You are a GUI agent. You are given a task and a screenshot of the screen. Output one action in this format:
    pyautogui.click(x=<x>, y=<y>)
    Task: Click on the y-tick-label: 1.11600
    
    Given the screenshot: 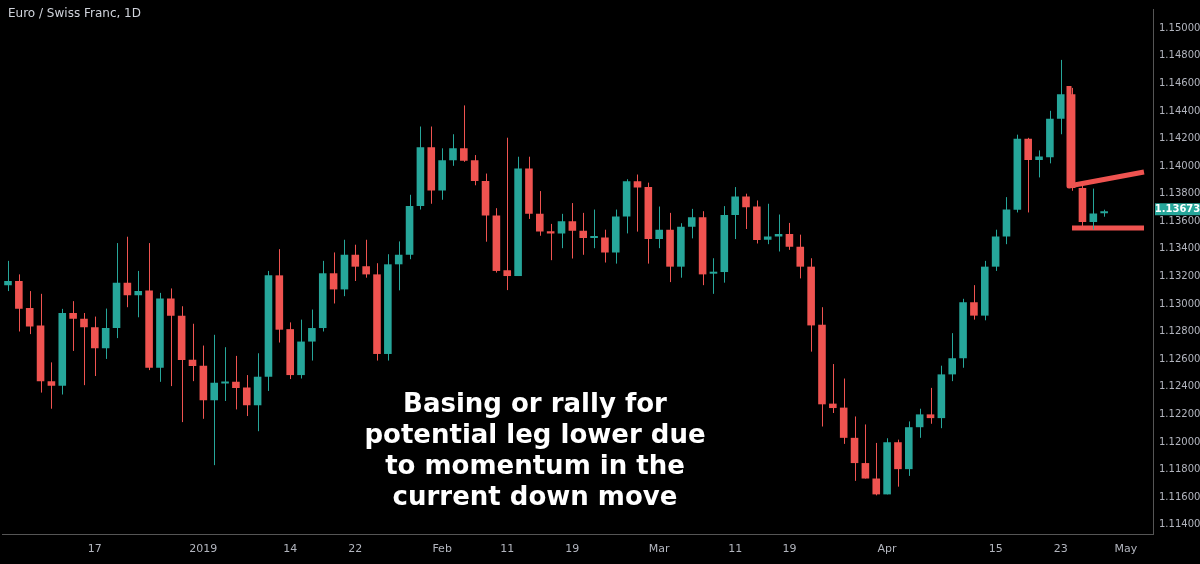 What is the action you would take?
    pyautogui.click(x=1179, y=496)
    